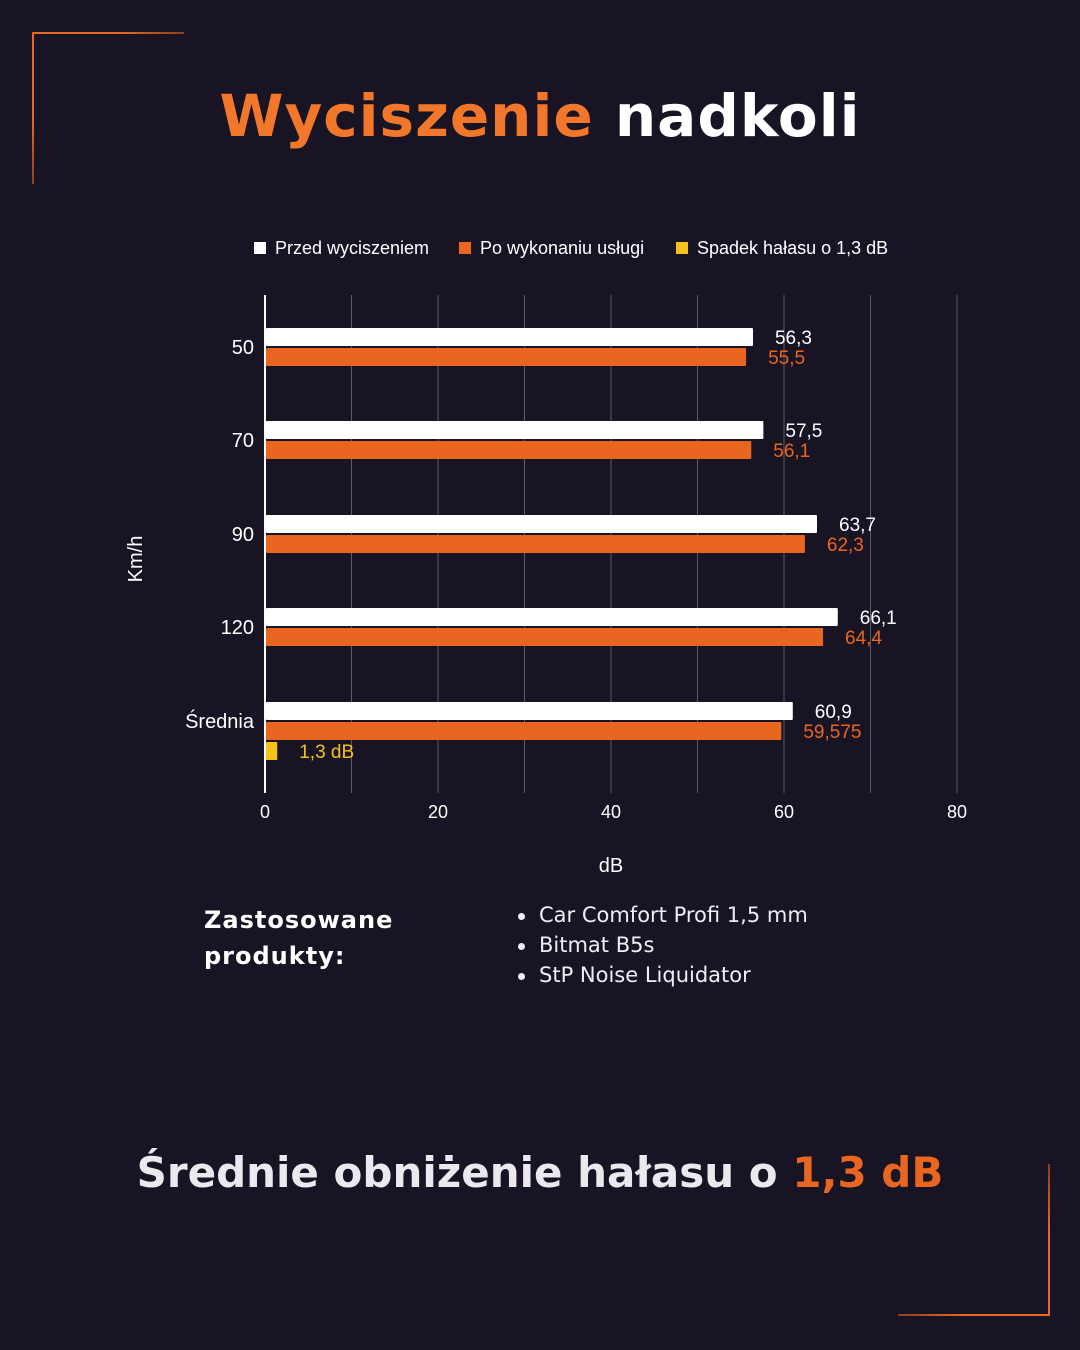  What do you see at coordinates (352, 248) in the screenshot?
I see `legend-label: Przed wyciszeniem` at bounding box center [352, 248].